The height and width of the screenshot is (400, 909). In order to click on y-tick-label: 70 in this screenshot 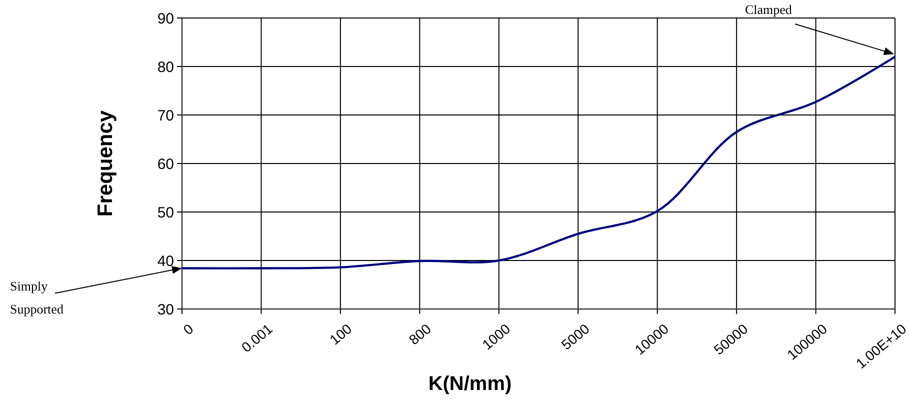, I will do `click(165, 115)`.